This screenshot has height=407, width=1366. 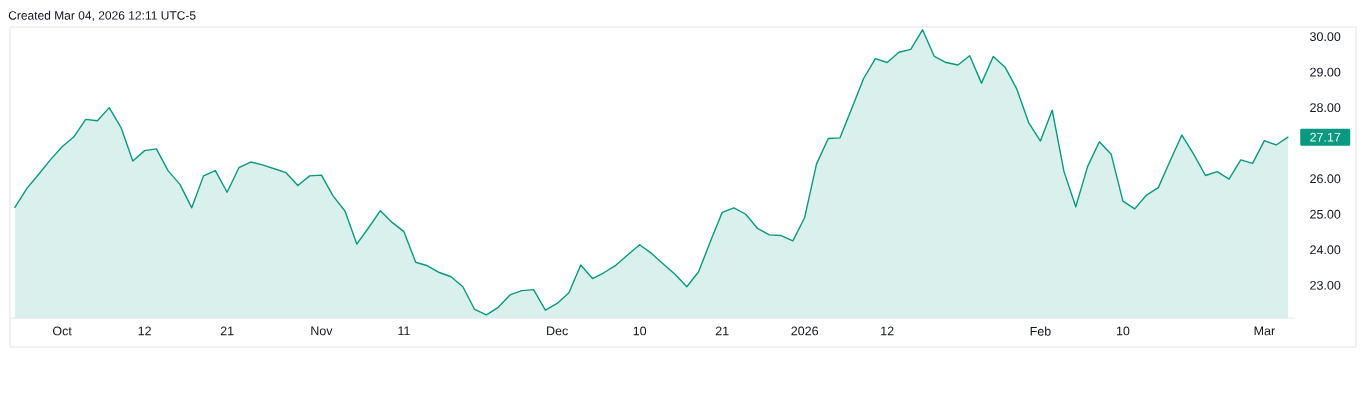 What do you see at coordinates (1325, 214) in the screenshot?
I see `y-tick-label: 25.00` at bounding box center [1325, 214].